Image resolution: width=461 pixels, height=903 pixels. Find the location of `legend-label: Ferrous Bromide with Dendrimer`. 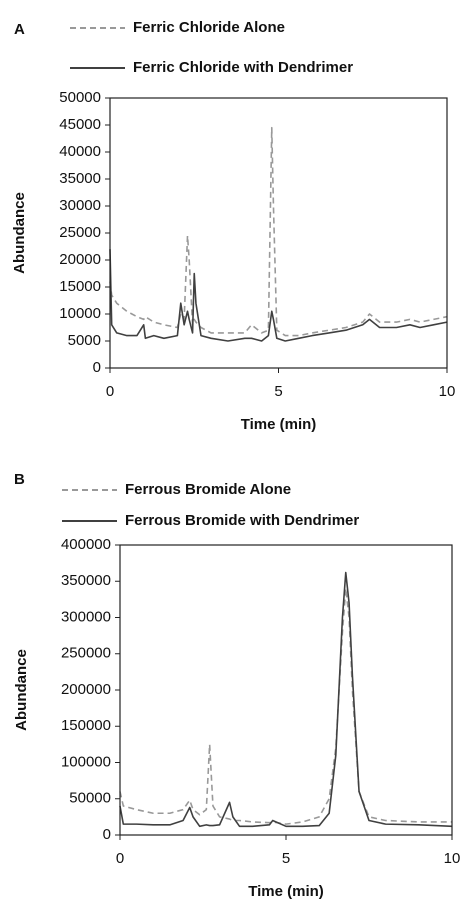

legend-label: Ferrous Bromide with Dendrimer is located at coordinates (242, 520).